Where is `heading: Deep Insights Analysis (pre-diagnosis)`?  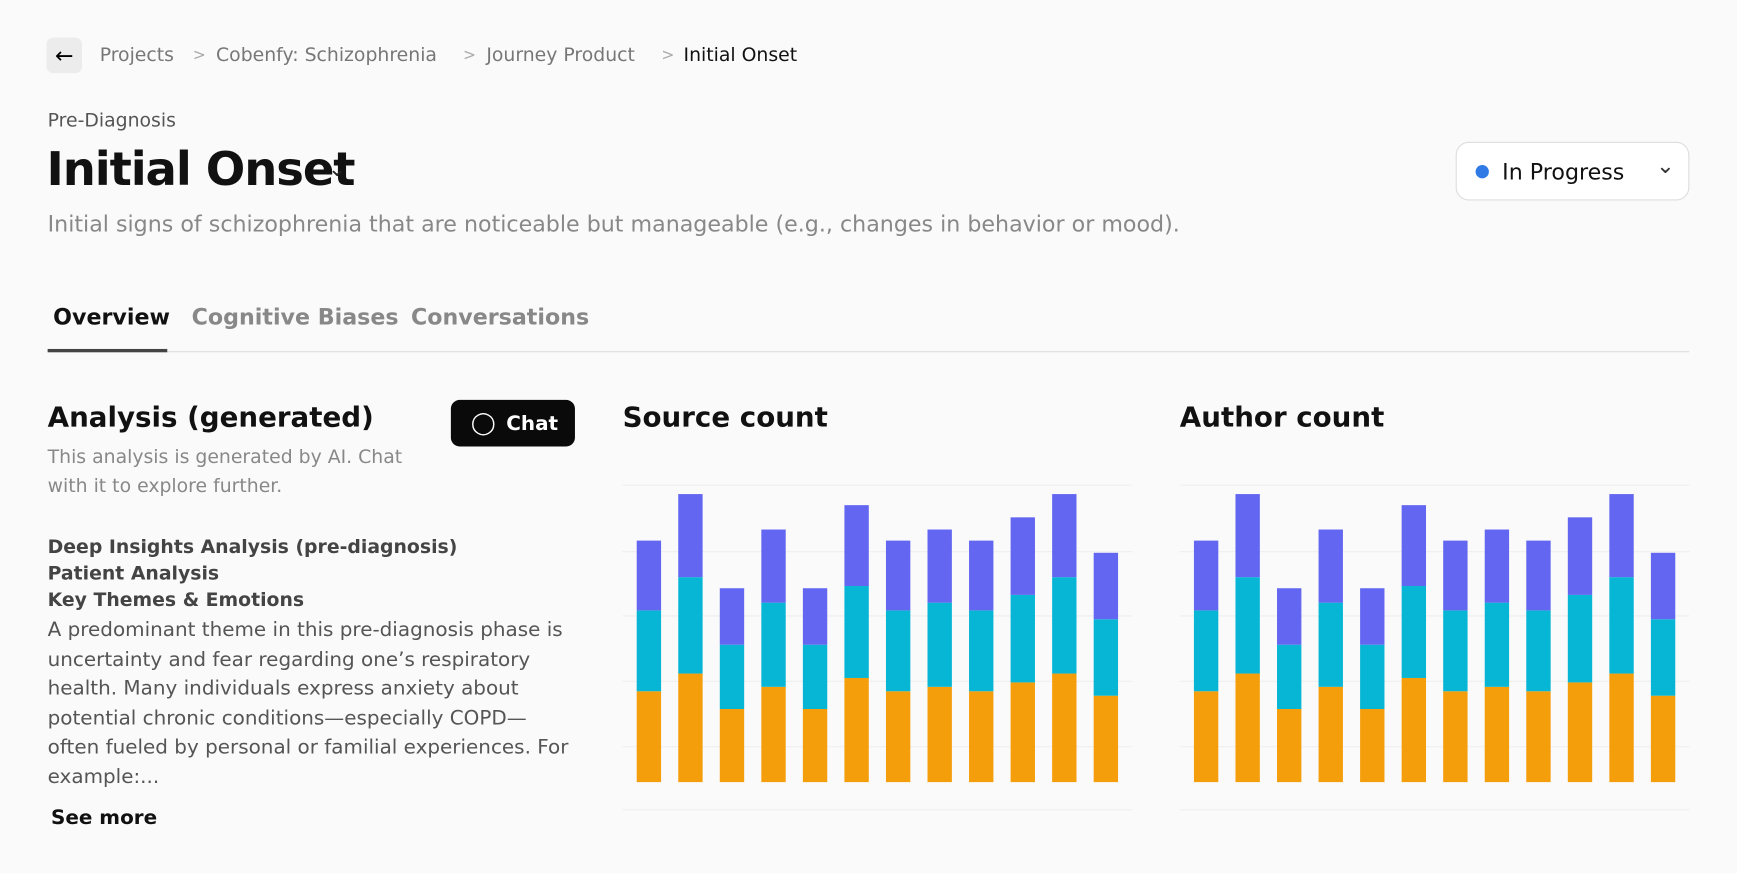 heading: Deep Insights Analysis (pre-diagnosis) is located at coordinates (252, 547).